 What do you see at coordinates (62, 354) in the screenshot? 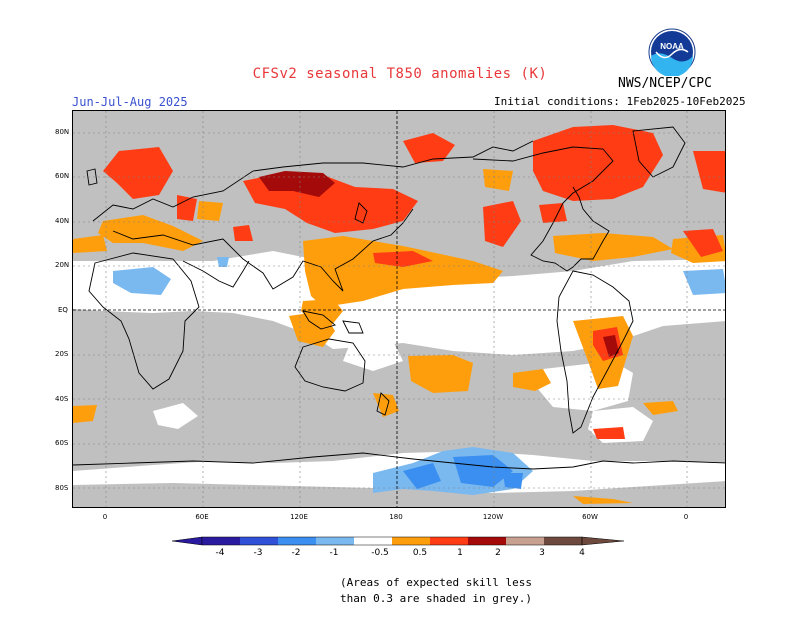
I see `lat-label-20s: 20S` at bounding box center [62, 354].